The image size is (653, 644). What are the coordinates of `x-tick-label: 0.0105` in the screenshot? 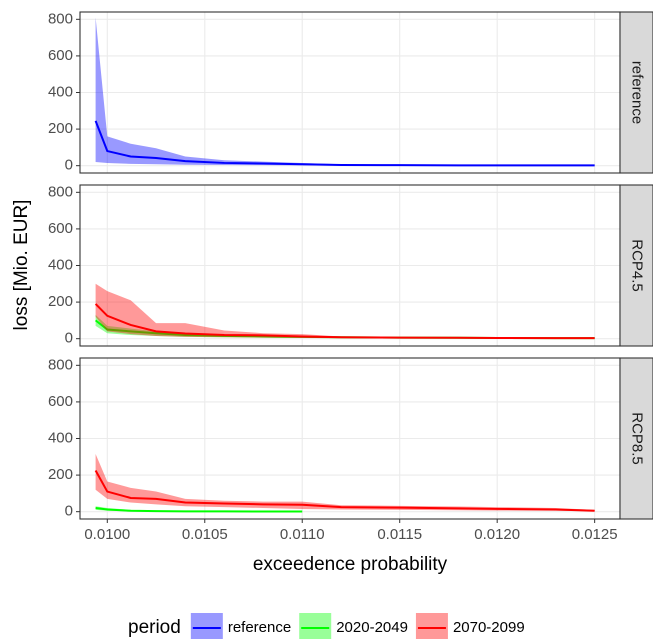 It's located at (205, 534).